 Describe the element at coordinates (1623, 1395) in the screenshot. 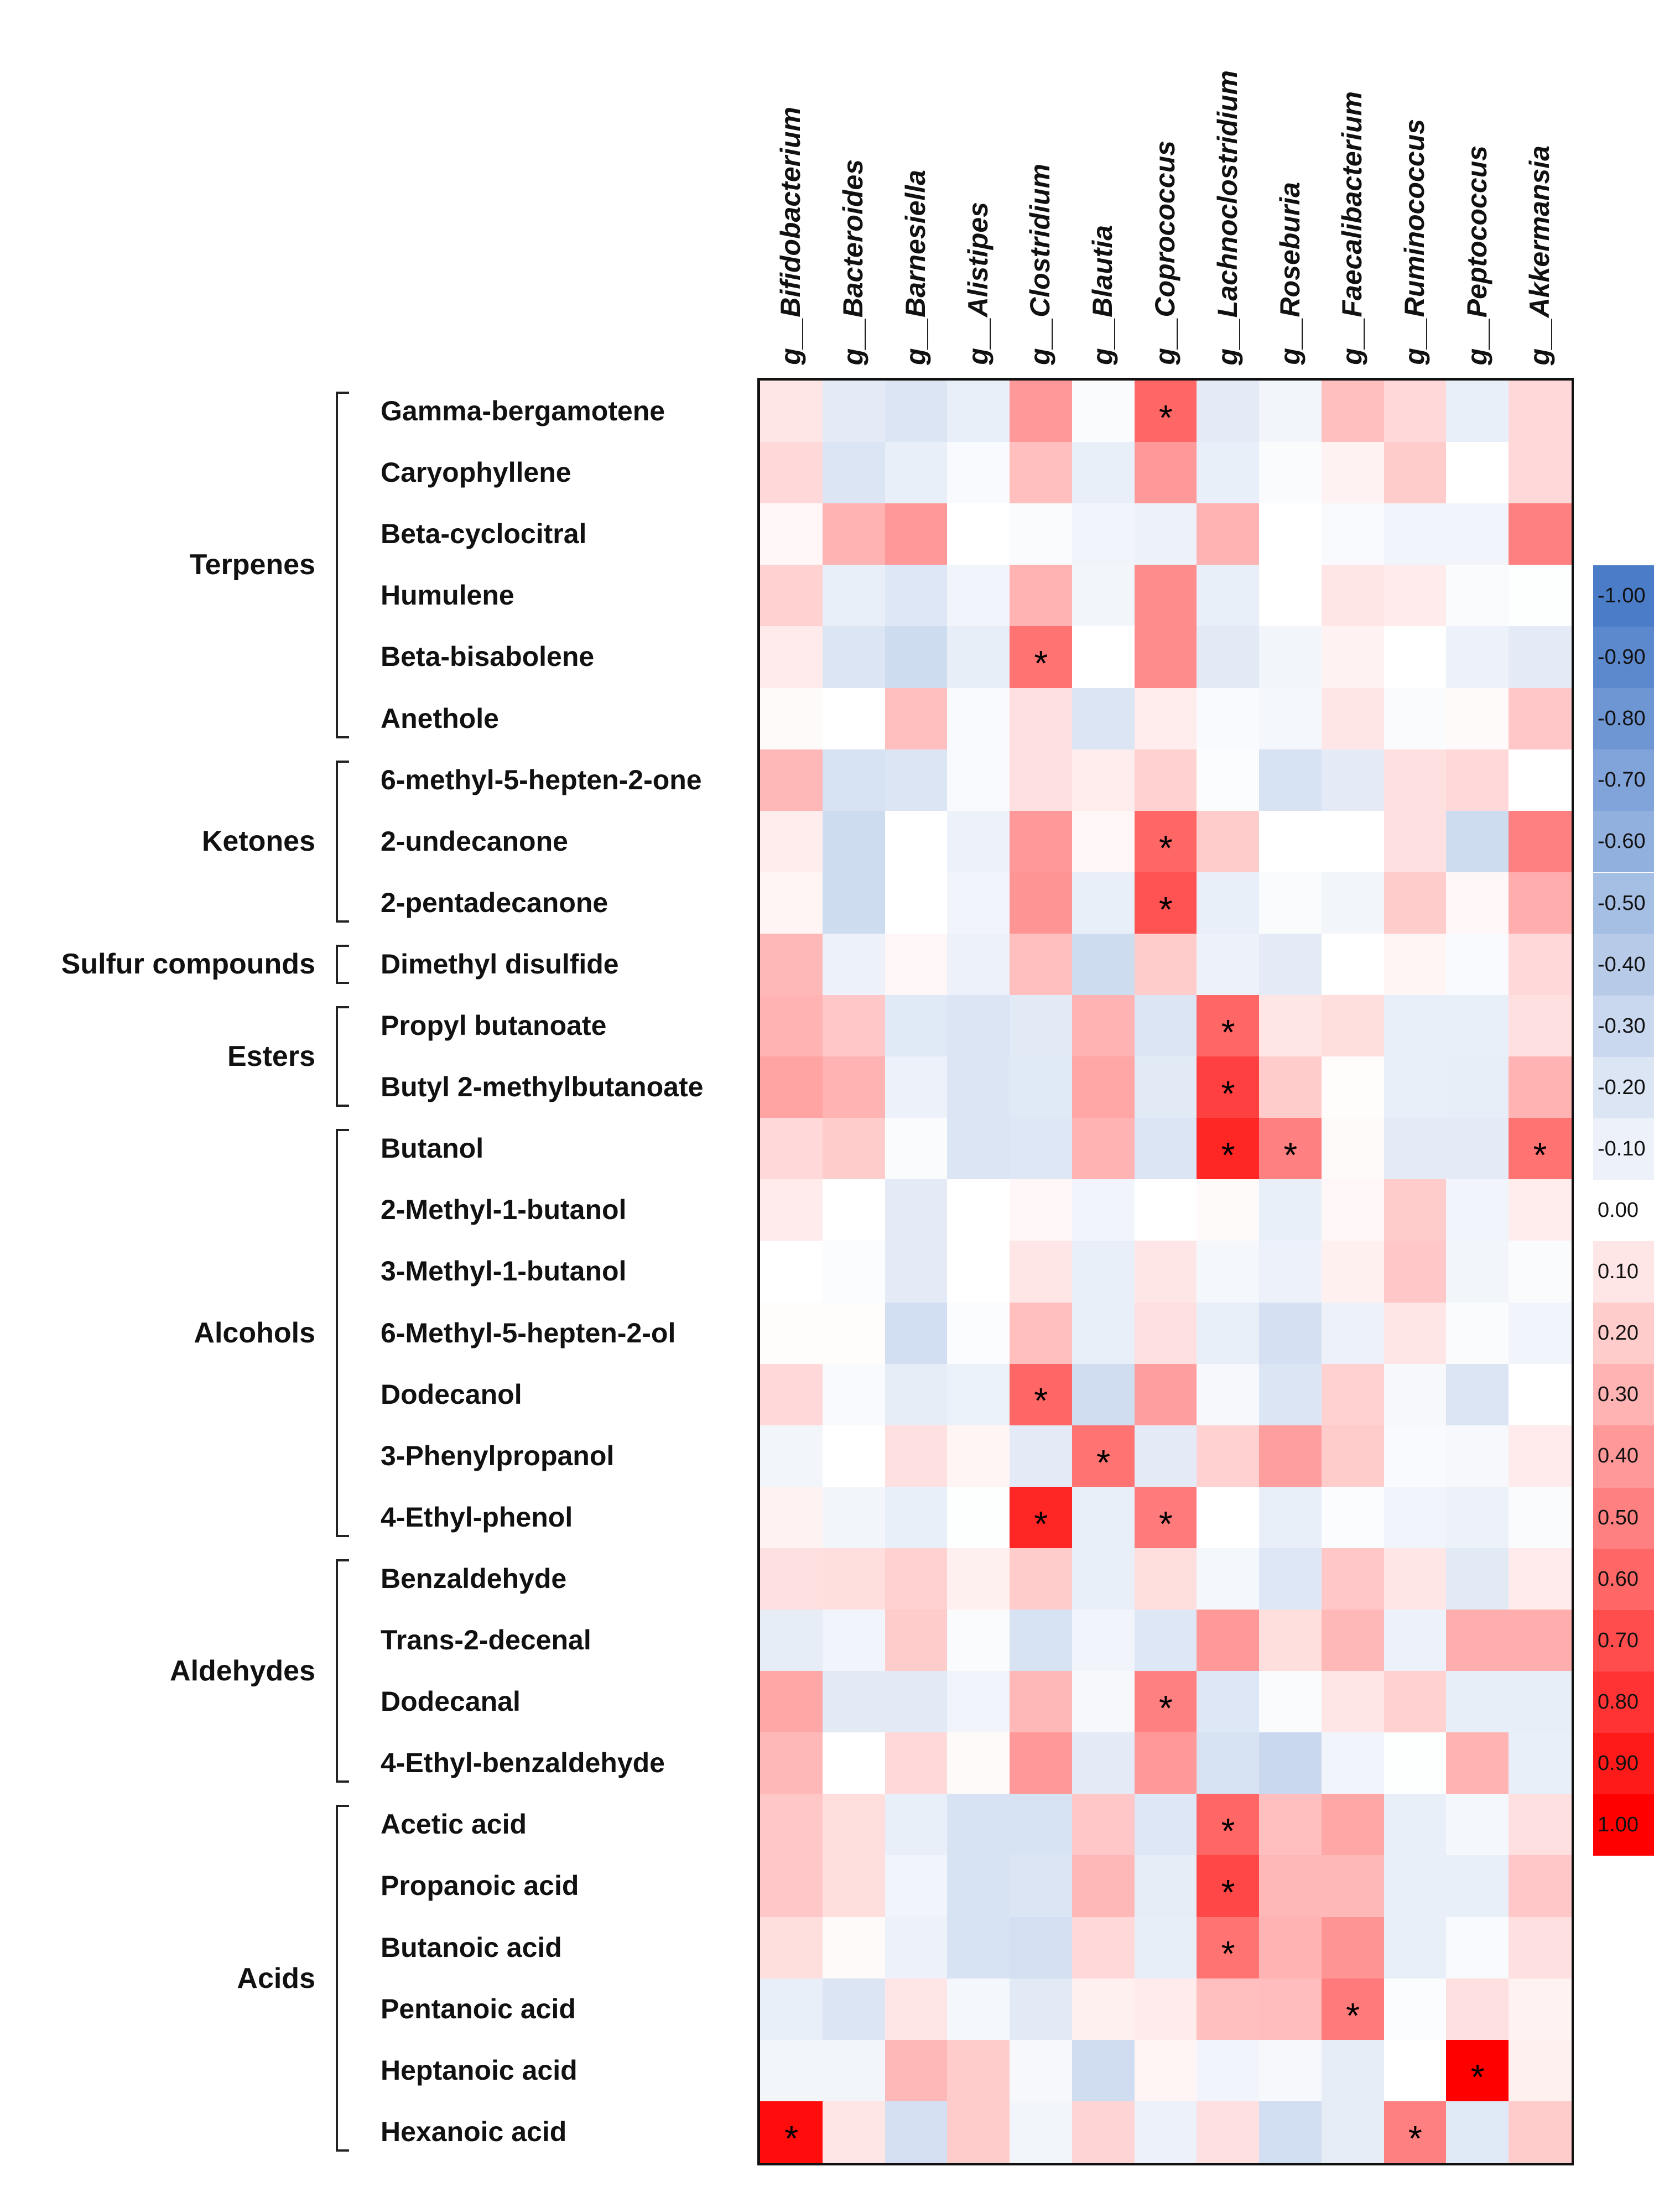

I see `colorbar-cell: 0.30` at that location.